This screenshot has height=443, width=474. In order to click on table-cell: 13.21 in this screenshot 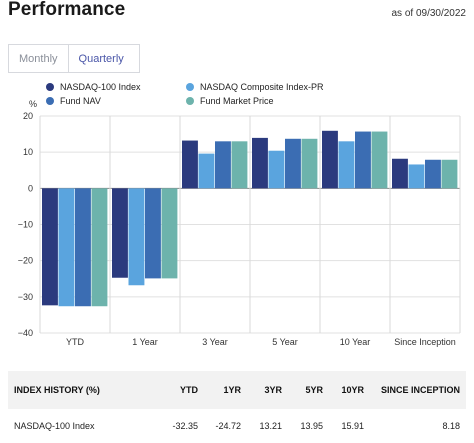, I will do `click(270, 426)`.